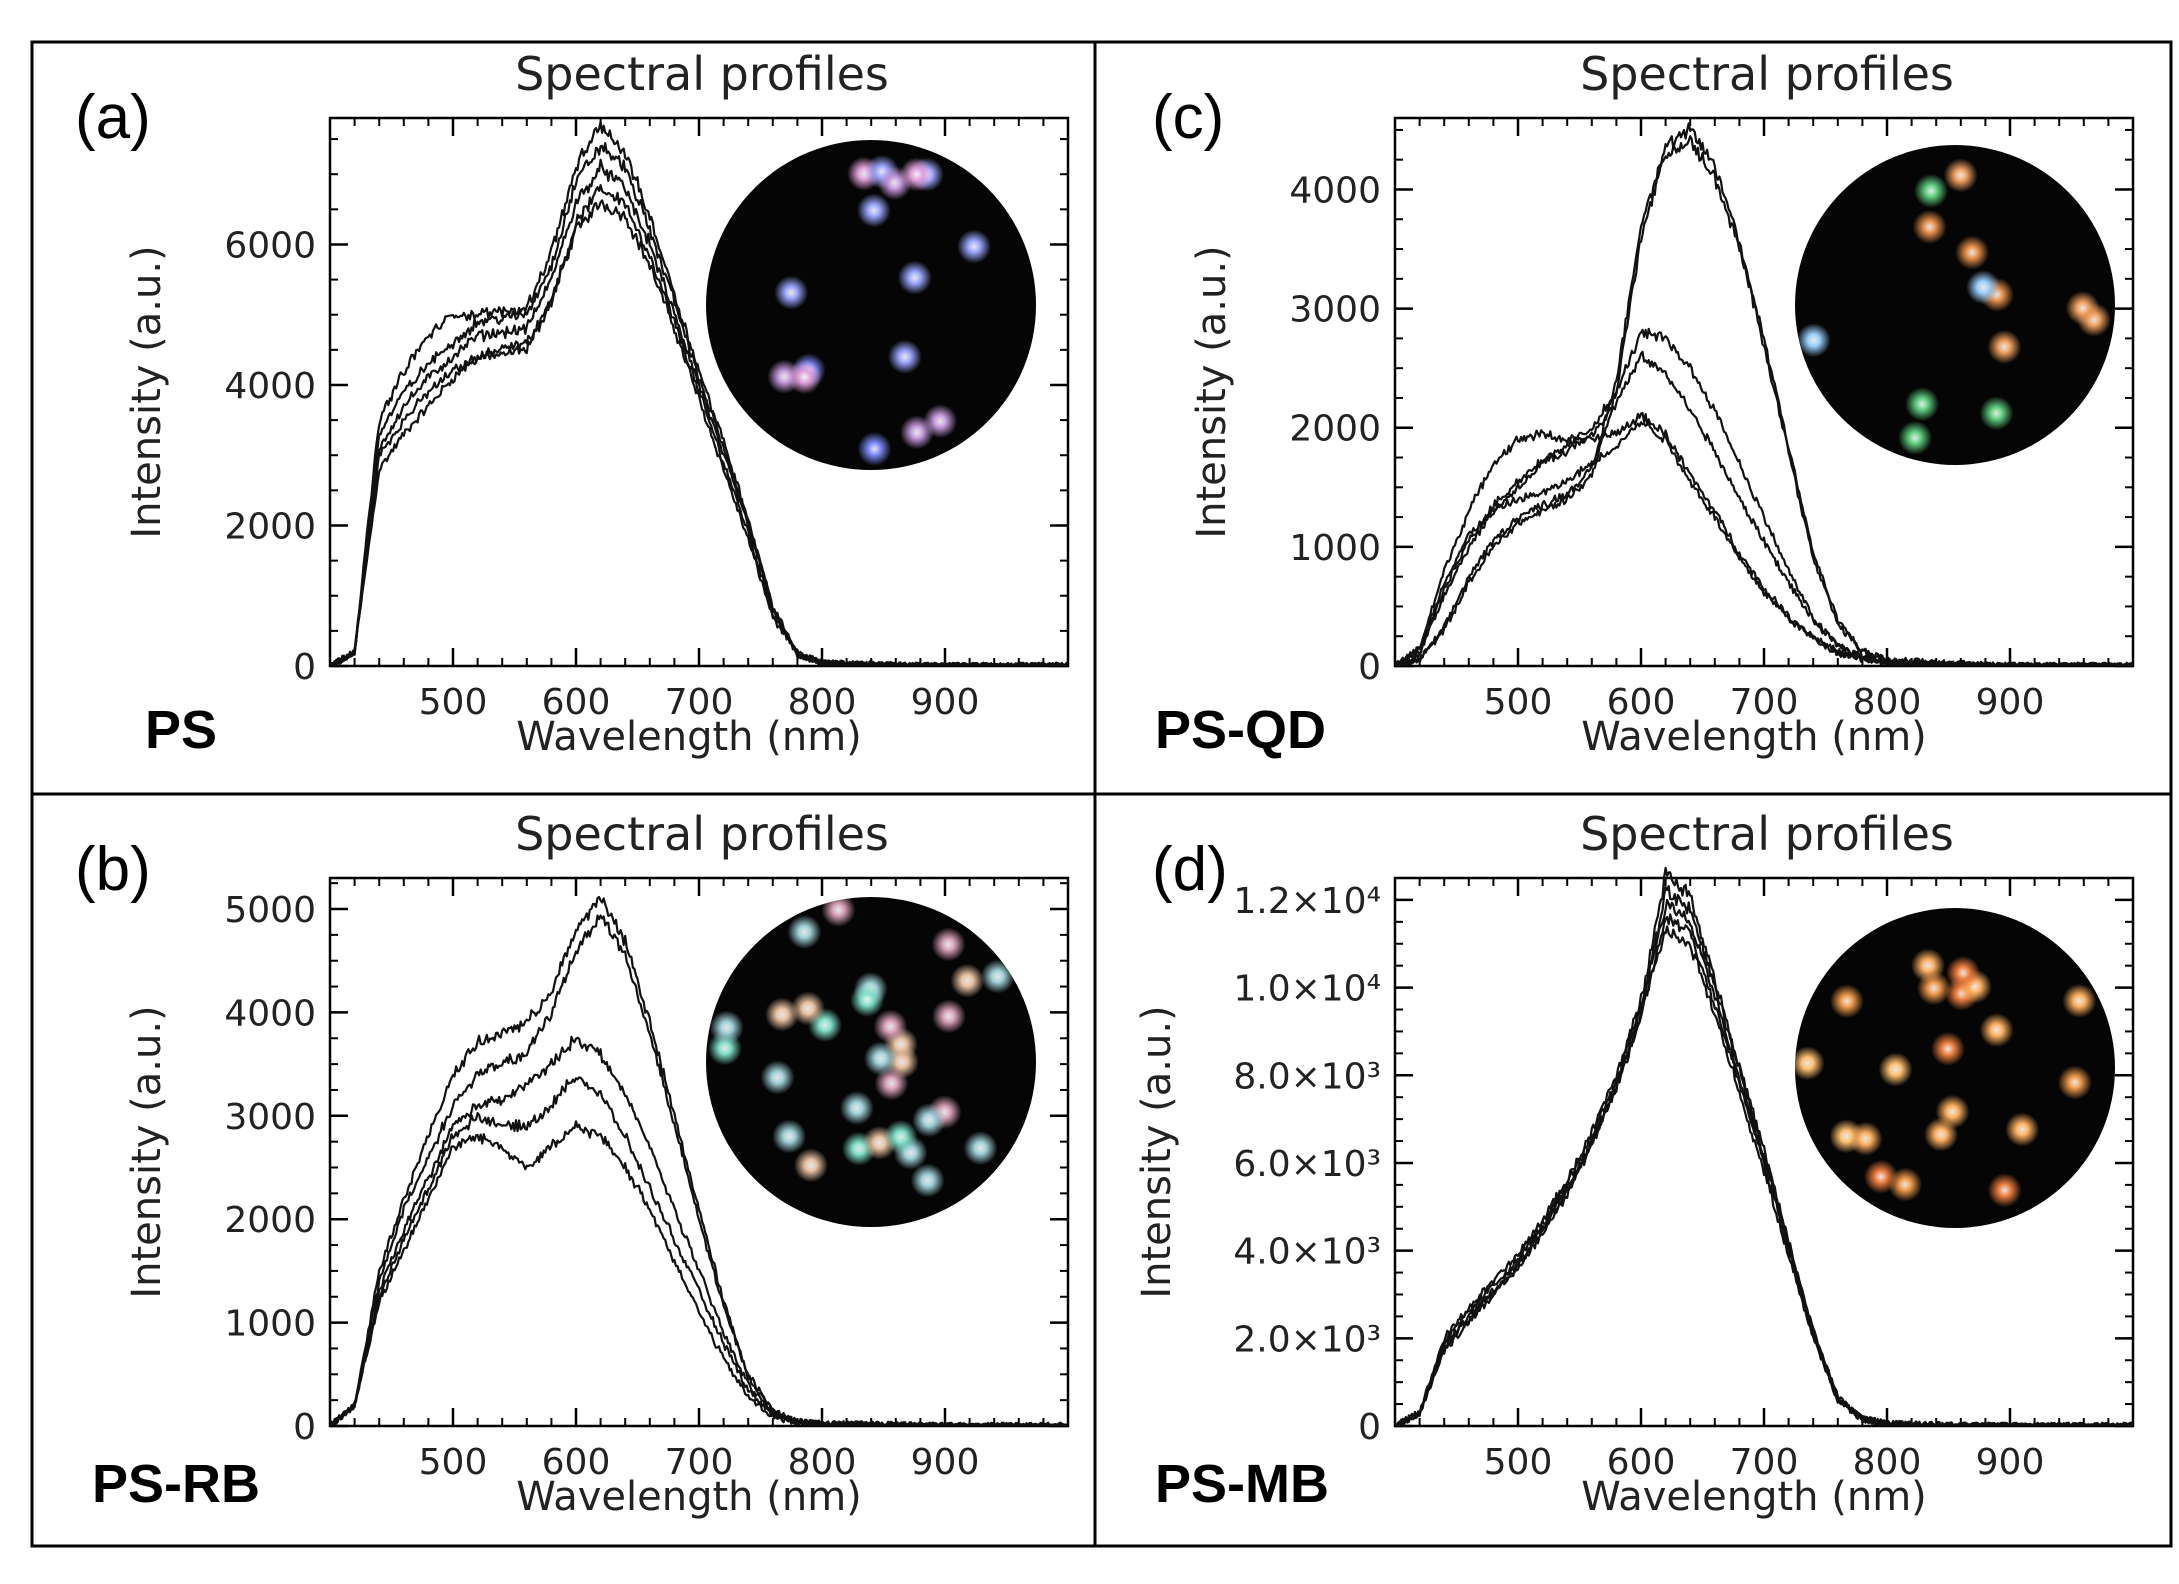  Describe the element at coordinates (270, 910) in the screenshot. I see `y-tick-label: 5000` at that location.